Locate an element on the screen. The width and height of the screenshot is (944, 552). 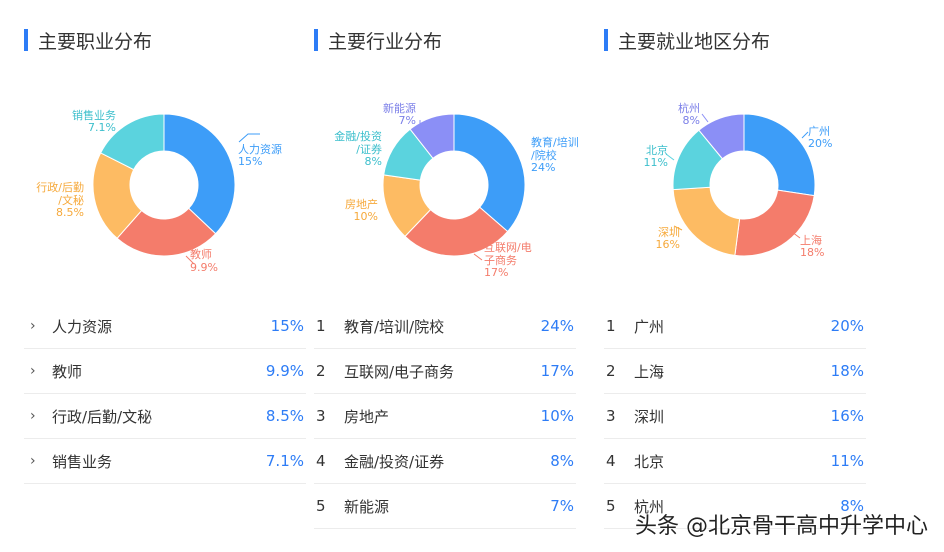
item-rank: 3 is located at coordinates (611, 416).